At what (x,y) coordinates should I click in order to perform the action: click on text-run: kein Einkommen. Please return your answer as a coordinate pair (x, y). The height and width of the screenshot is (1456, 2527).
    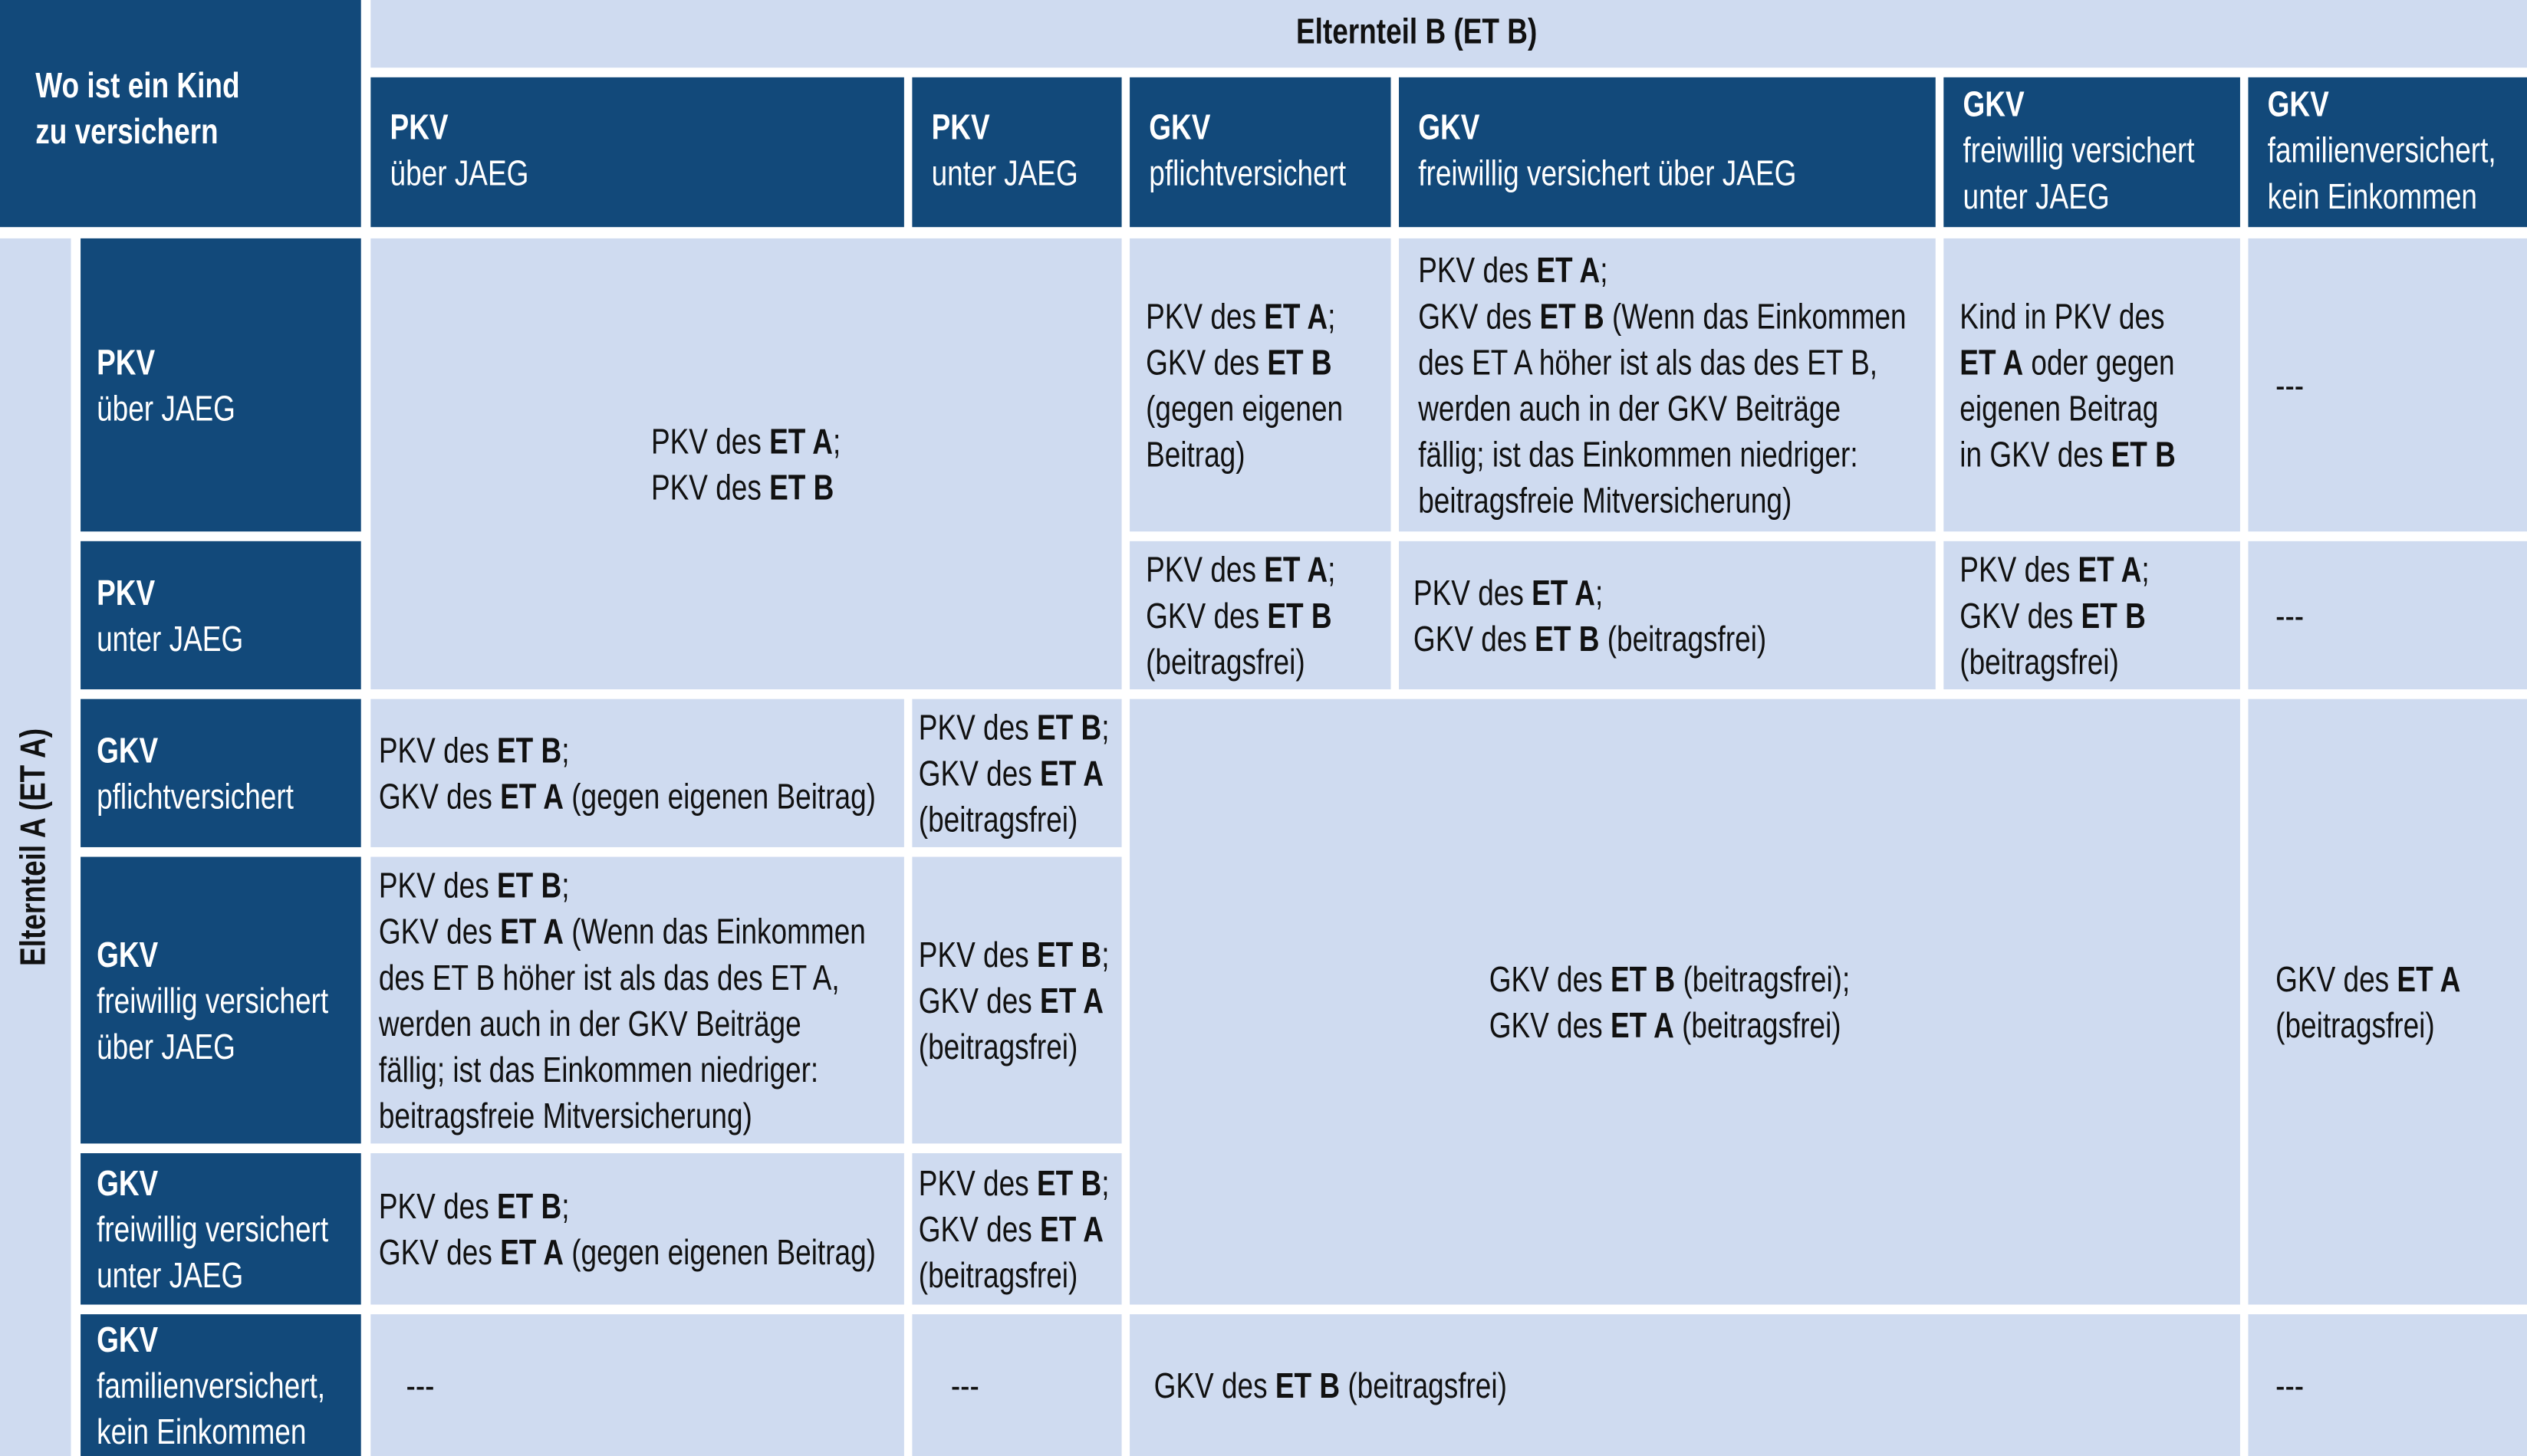
    Looking at the image, I should click on (2372, 196).